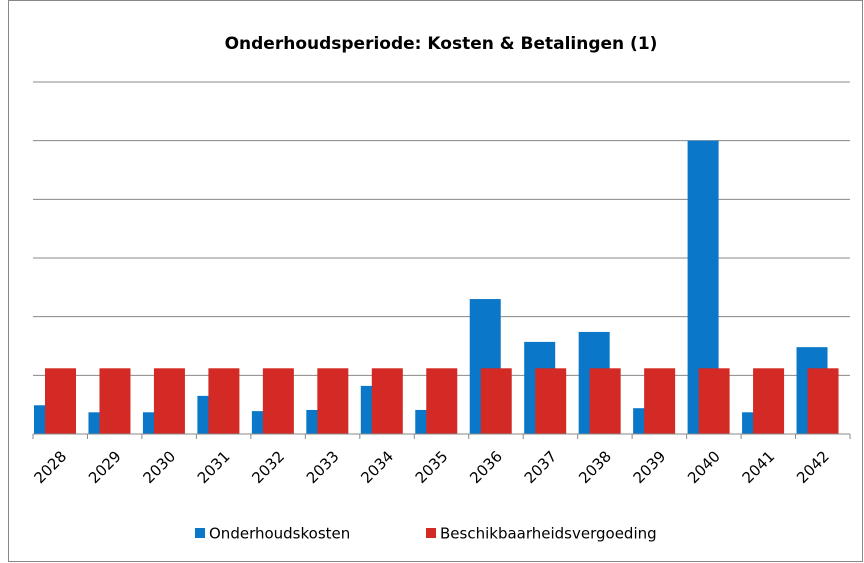  I want to click on legend-label: Beschikbaarheidsvergoeding, so click(548, 534).